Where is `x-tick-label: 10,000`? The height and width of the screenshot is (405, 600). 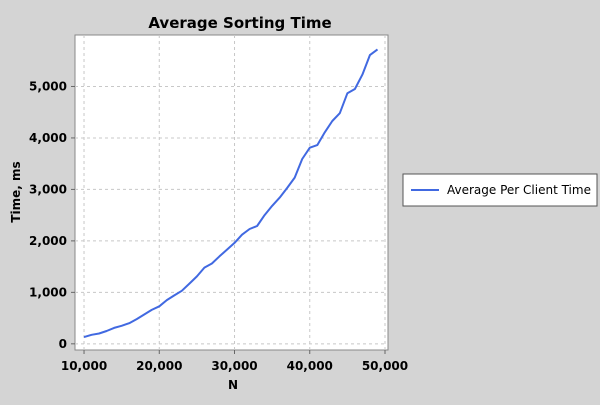 x-tick-label: 10,000 is located at coordinates (84, 366).